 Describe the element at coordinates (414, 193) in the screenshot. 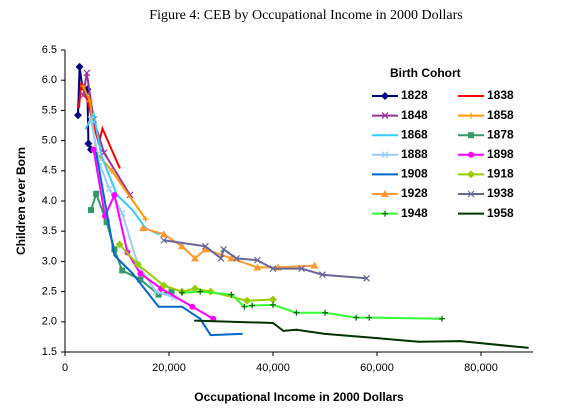

I see `legend-label: 1928` at that location.